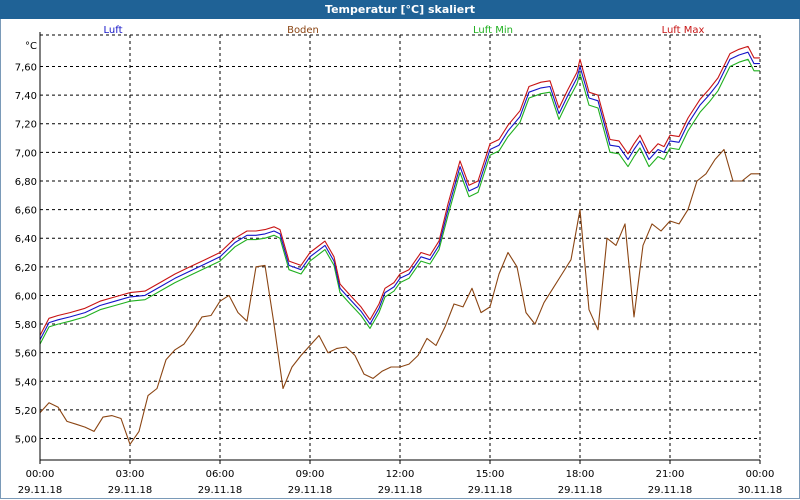 The height and width of the screenshot is (500, 800). I want to click on x-tick-time-label: 03:00, so click(130, 474).